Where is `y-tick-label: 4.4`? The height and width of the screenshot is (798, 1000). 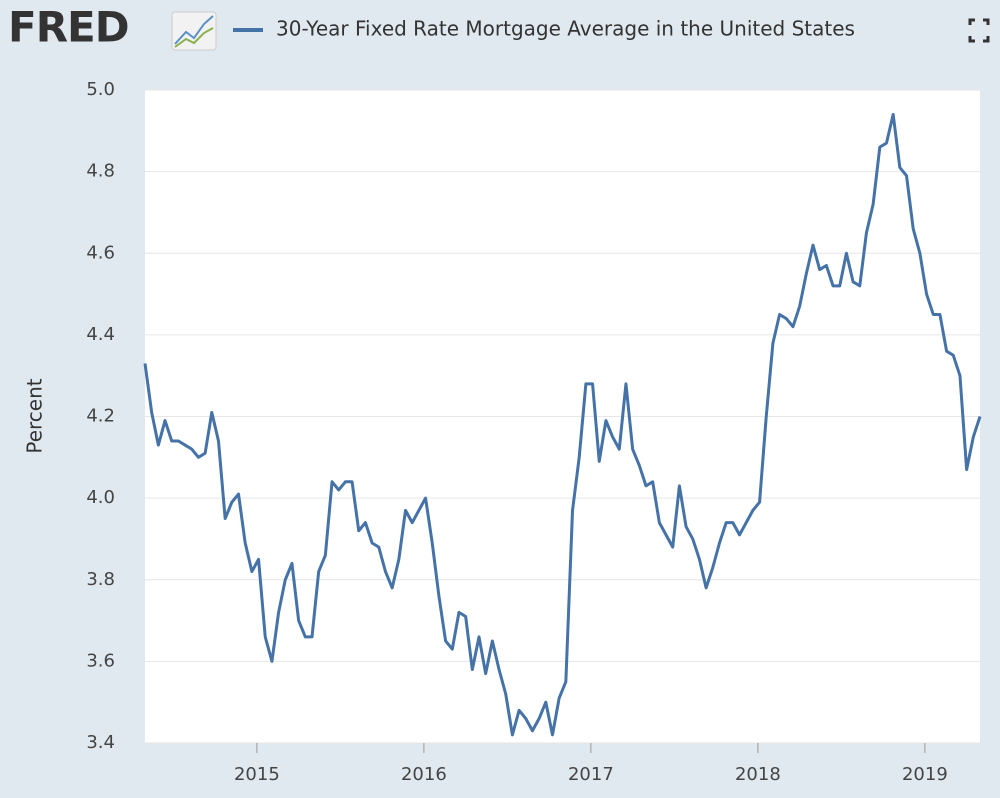 y-tick-label: 4.4 is located at coordinates (100, 334).